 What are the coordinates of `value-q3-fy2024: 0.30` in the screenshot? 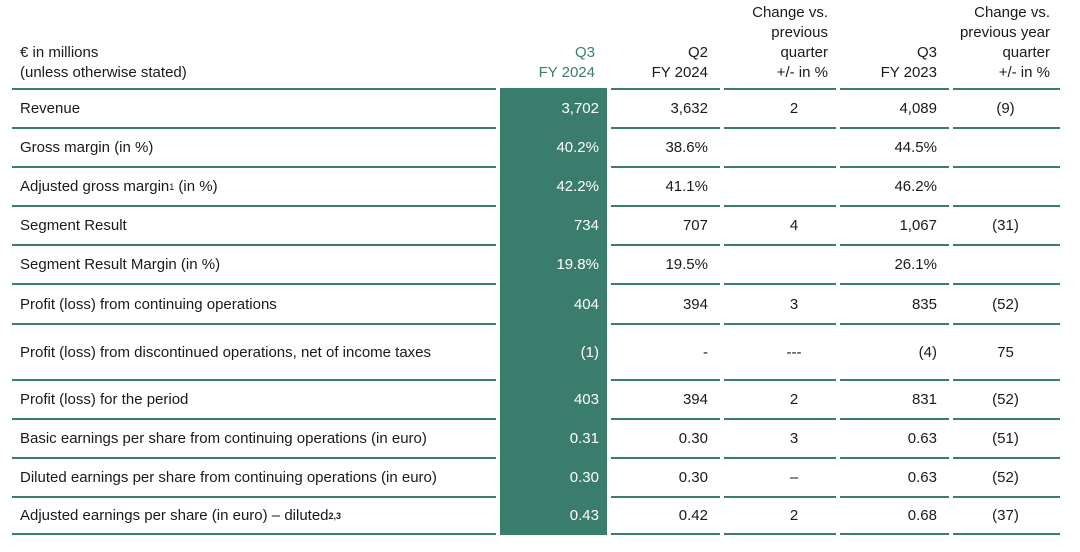 It's located at (552, 477).